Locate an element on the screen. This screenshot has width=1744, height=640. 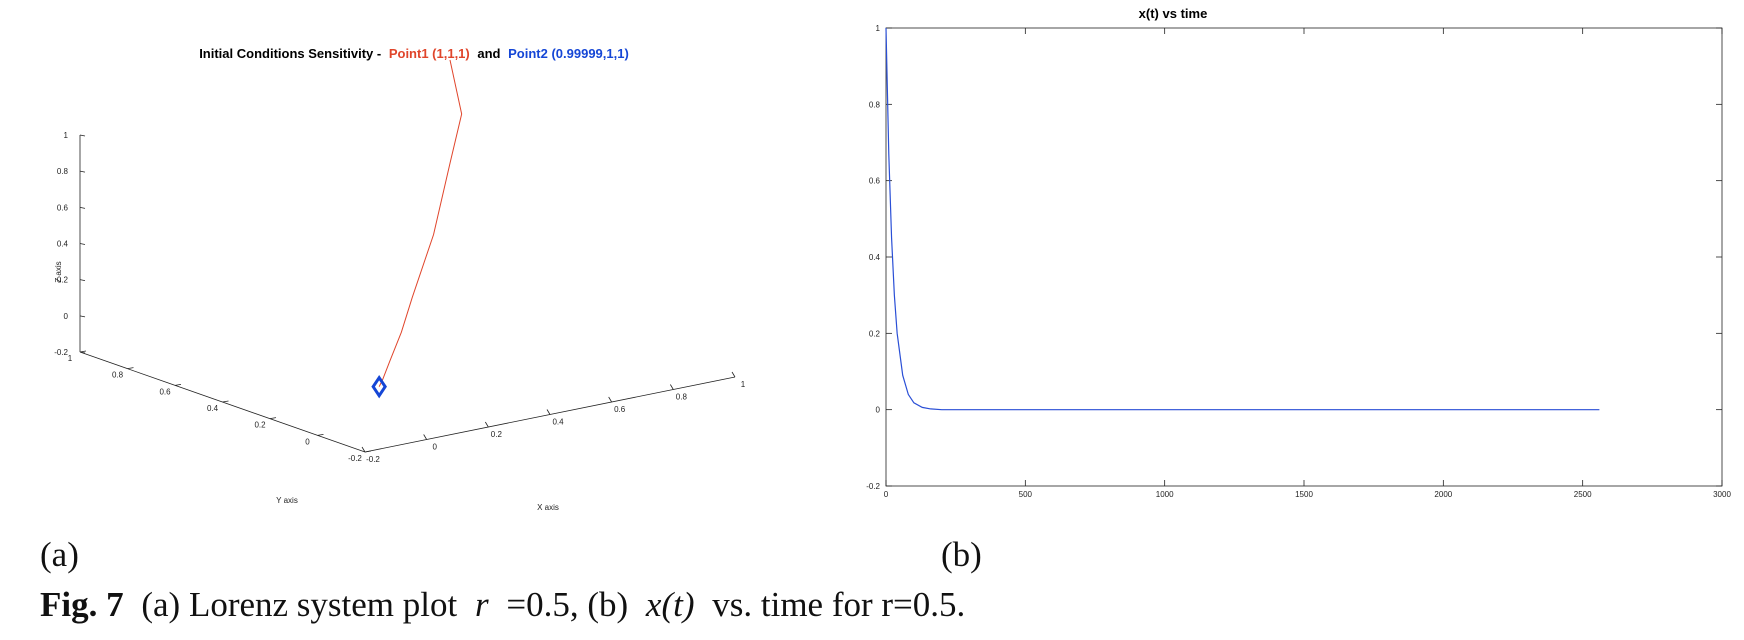
x-tick-label: 0.8 is located at coordinates (682, 397).